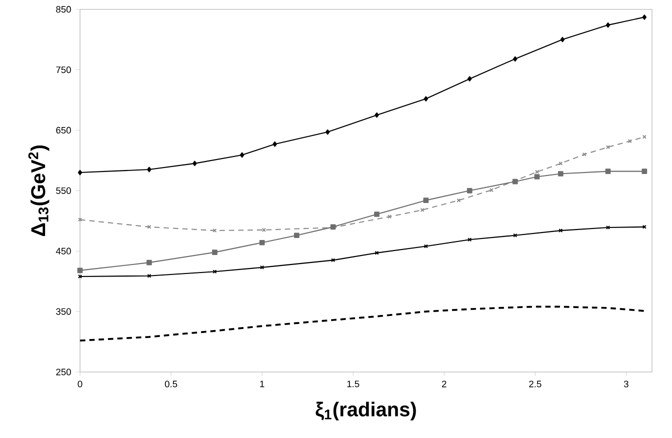  I want to click on x-tick-label: 2, so click(444, 384).